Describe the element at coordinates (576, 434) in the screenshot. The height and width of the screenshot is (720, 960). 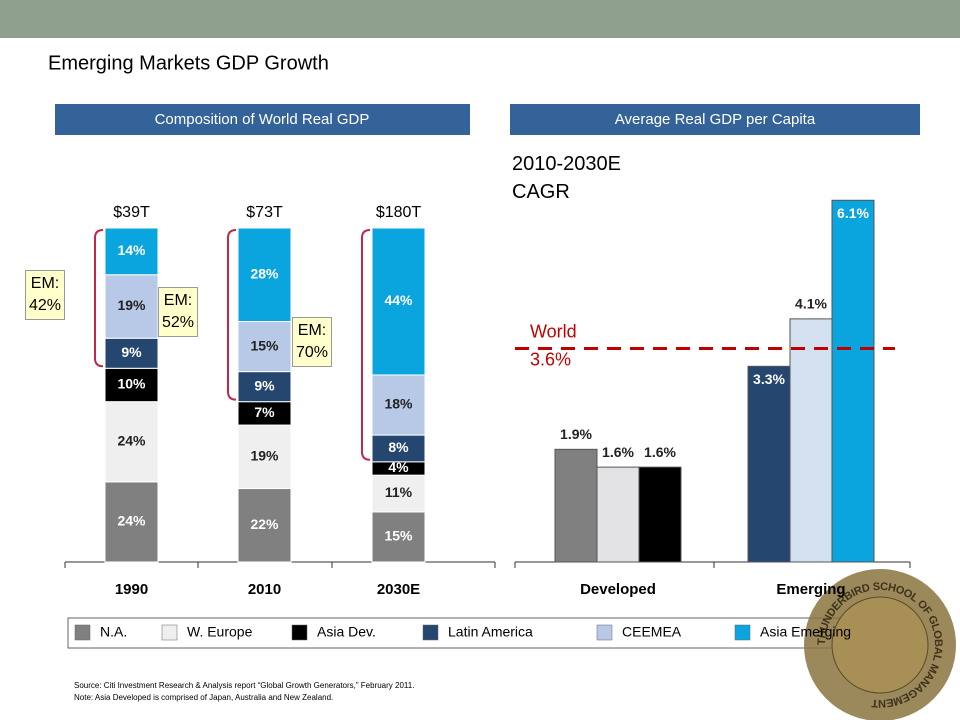
I see `data-label: 1.9%` at that location.